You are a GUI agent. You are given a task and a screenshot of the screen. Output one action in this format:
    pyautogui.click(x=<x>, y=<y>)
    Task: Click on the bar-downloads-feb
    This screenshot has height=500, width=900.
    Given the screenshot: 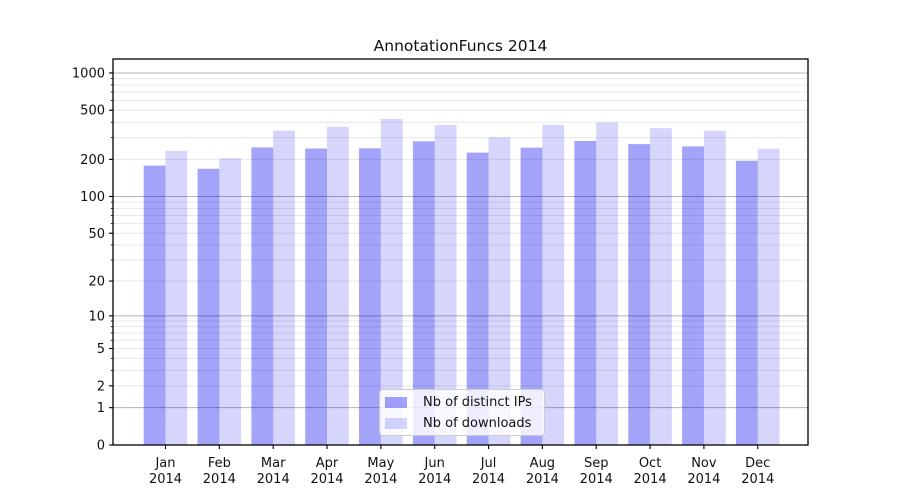 What is the action you would take?
    pyautogui.click(x=230, y=301)
    